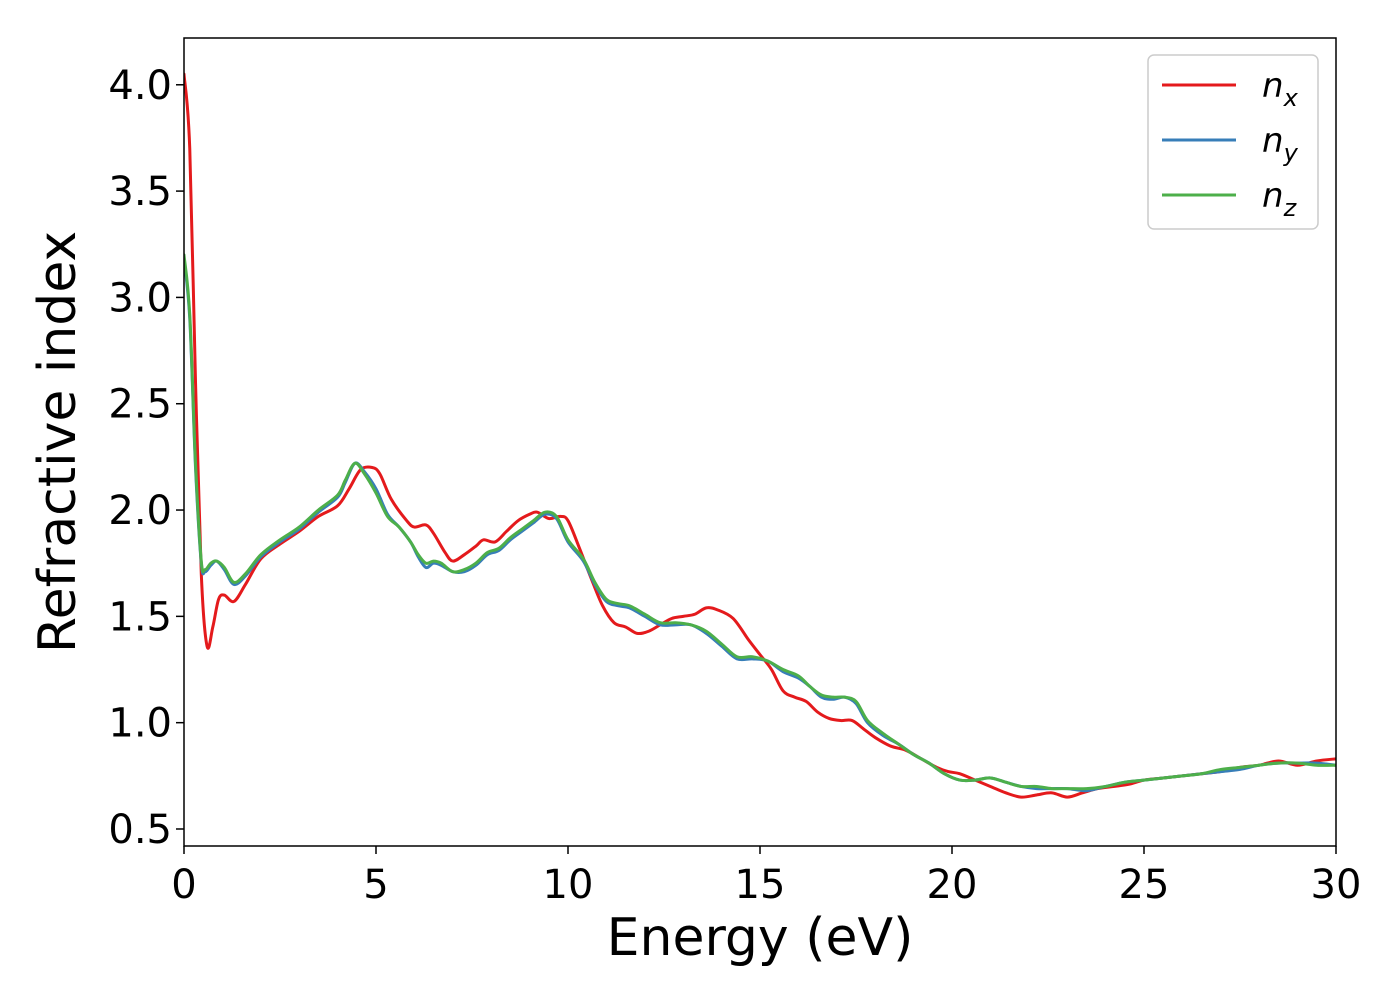 The width and height of the screenshot is (1400, 1000). Describe the element at coordinates (58, 442) in the screenshot. I see `y-axis-title: Refractive index` at that location.